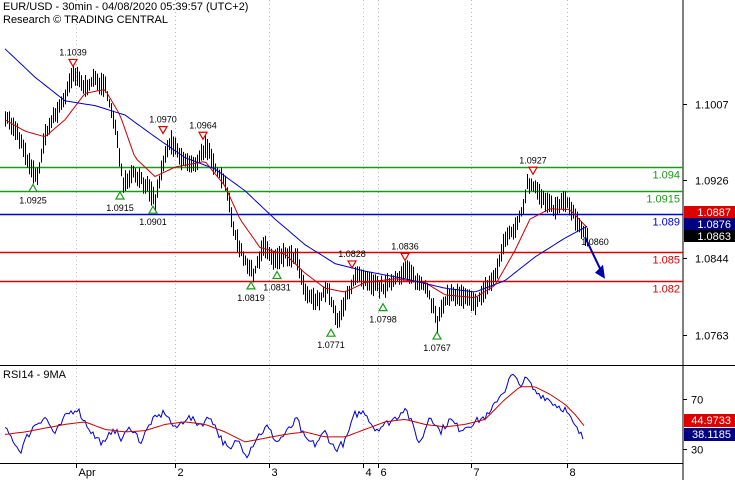  What do you see at coordinates (85, 20) in the screenshot?
I see `research-credit: Research © TRADING CENTRAL` at bounding box center [85, 20].